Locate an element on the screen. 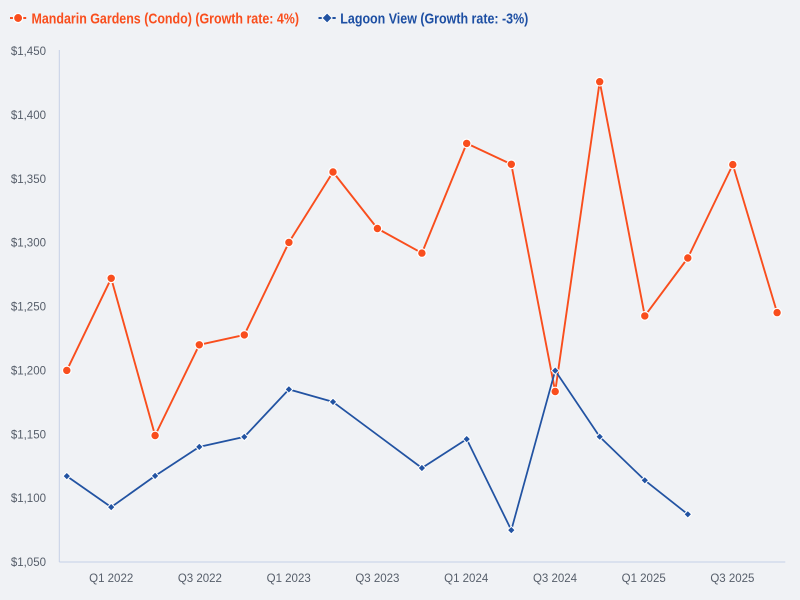 The height and width of the screenshot is (600, 800). svg-text: Q3 2022 is located at coordinates (200, 579).